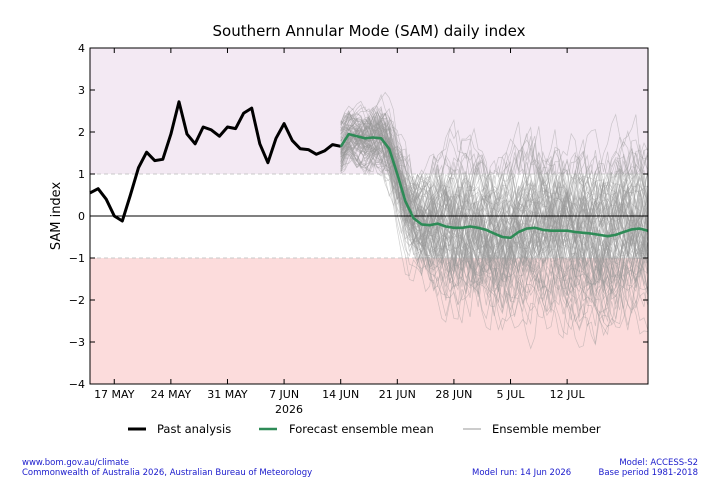 This screenshot has width=720, height=480. What do you see at coordinates (77, 342) in the screenshot?
I see `y-tick-label: −3` at bounding box center [77, 342].